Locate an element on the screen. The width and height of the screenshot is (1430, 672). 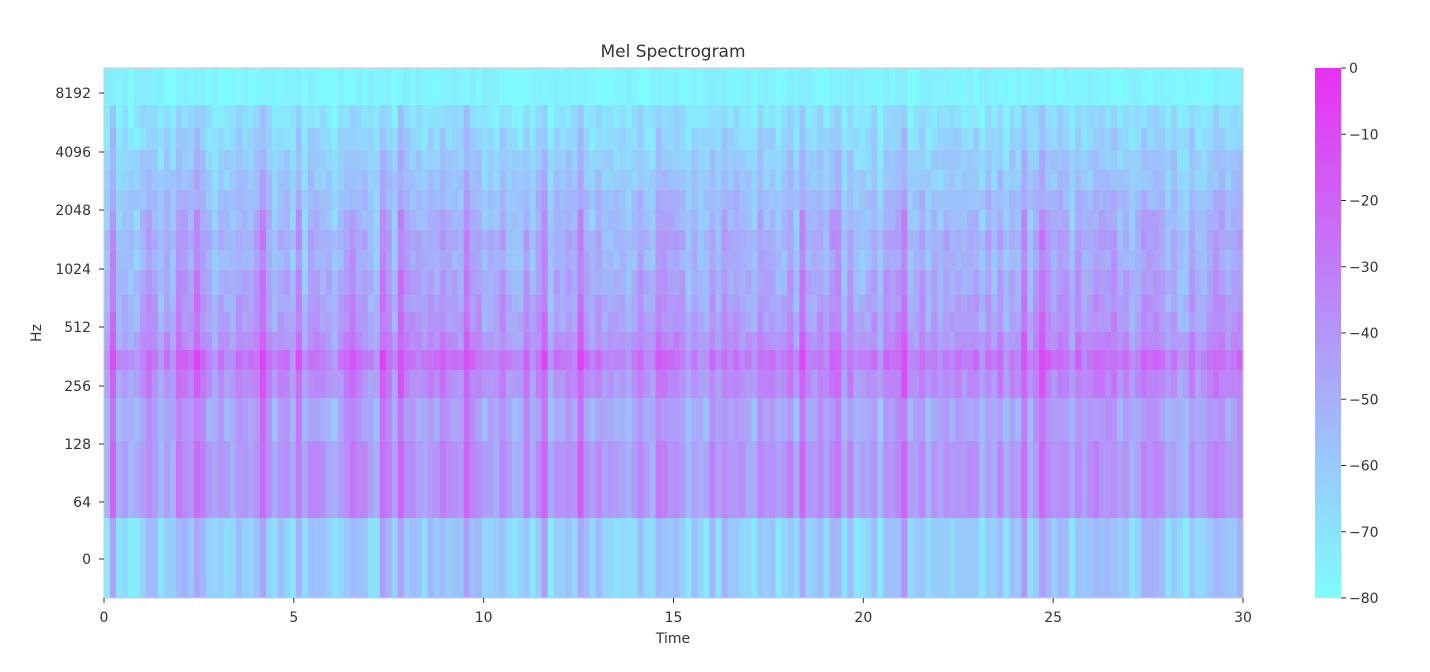
x-tick-label: 25 is located at coordinates (1053, 618).